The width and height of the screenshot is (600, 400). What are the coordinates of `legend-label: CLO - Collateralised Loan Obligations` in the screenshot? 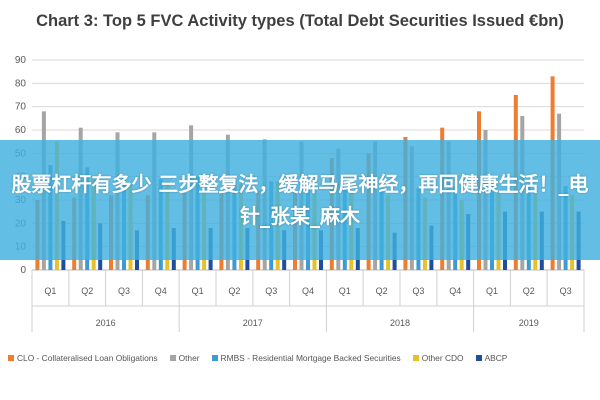 It's located at (87, 358).